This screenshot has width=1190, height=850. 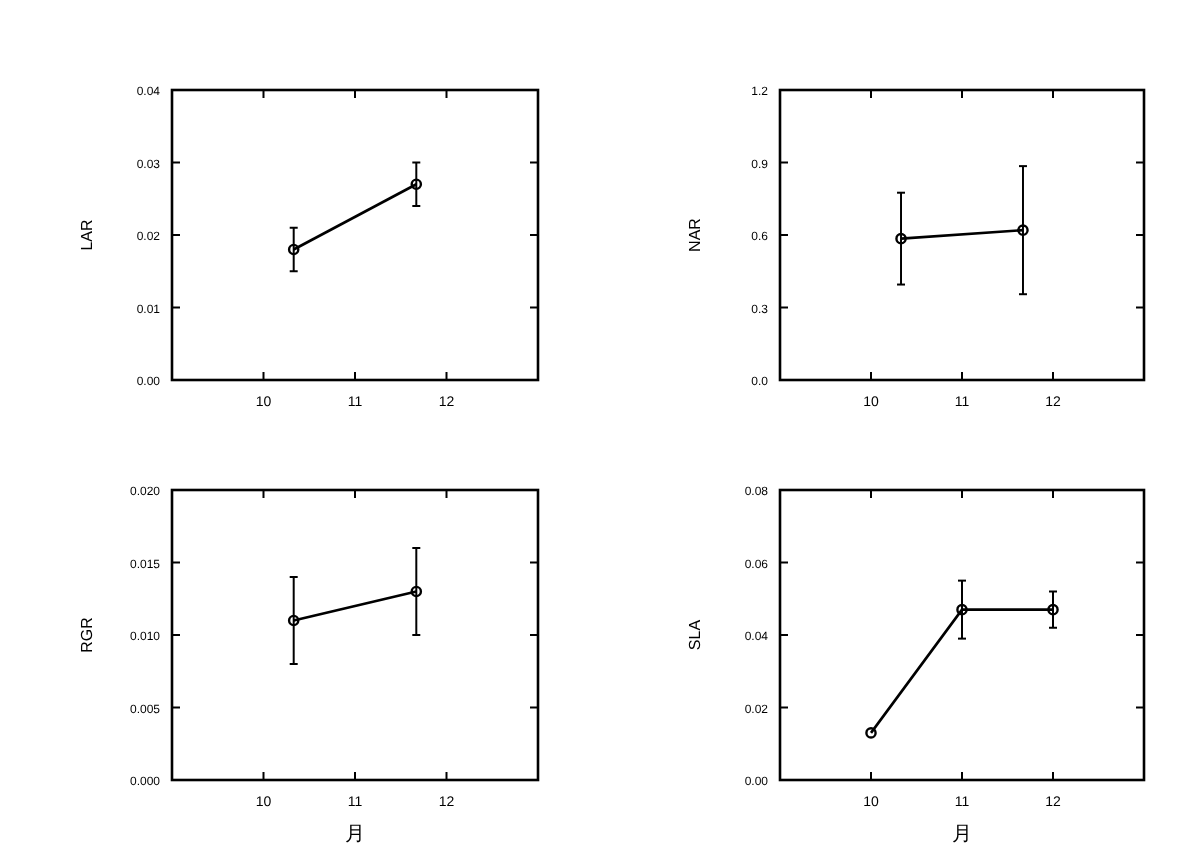 What do you see at coordinates (87, 634) in the screenshot?
I see `y-axis-title: RGR` at bounding box center [87, 634].